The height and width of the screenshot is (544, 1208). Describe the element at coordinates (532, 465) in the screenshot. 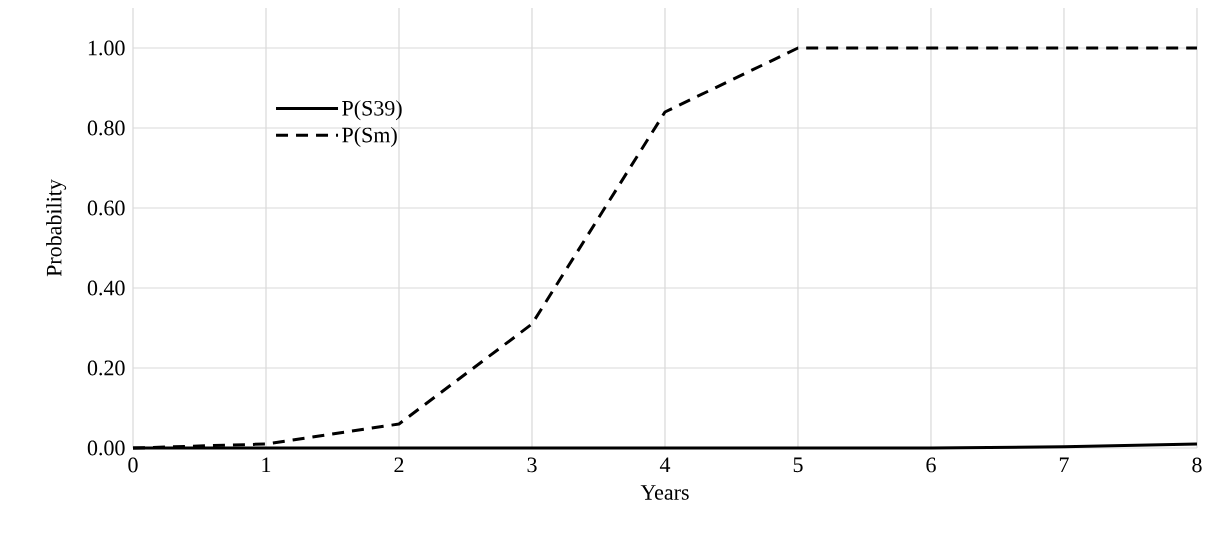

I see `x-tick-label: 3` at that location.